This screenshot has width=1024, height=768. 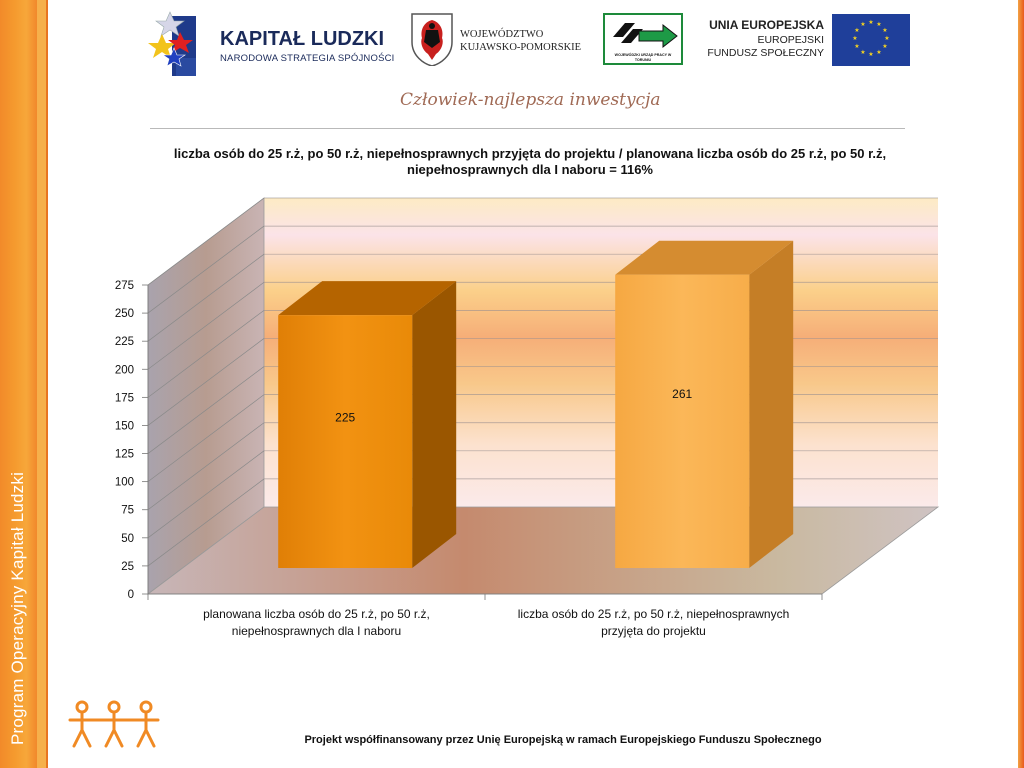 I want to click on people-icon, so click(x=114, y=724).